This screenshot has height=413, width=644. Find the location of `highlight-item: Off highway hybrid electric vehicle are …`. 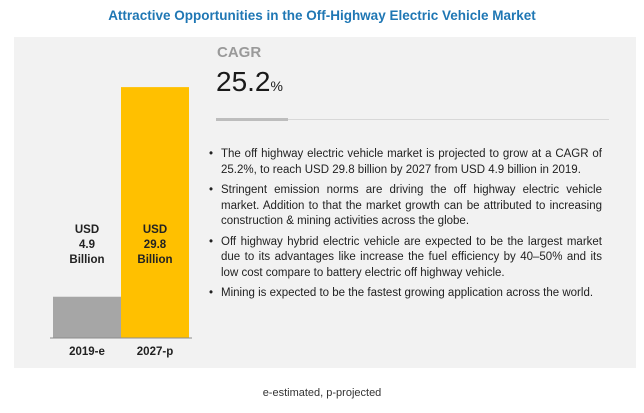

highlight-item: Off highway hybrid electric vehicle are … is located at coordinates (404, 258).